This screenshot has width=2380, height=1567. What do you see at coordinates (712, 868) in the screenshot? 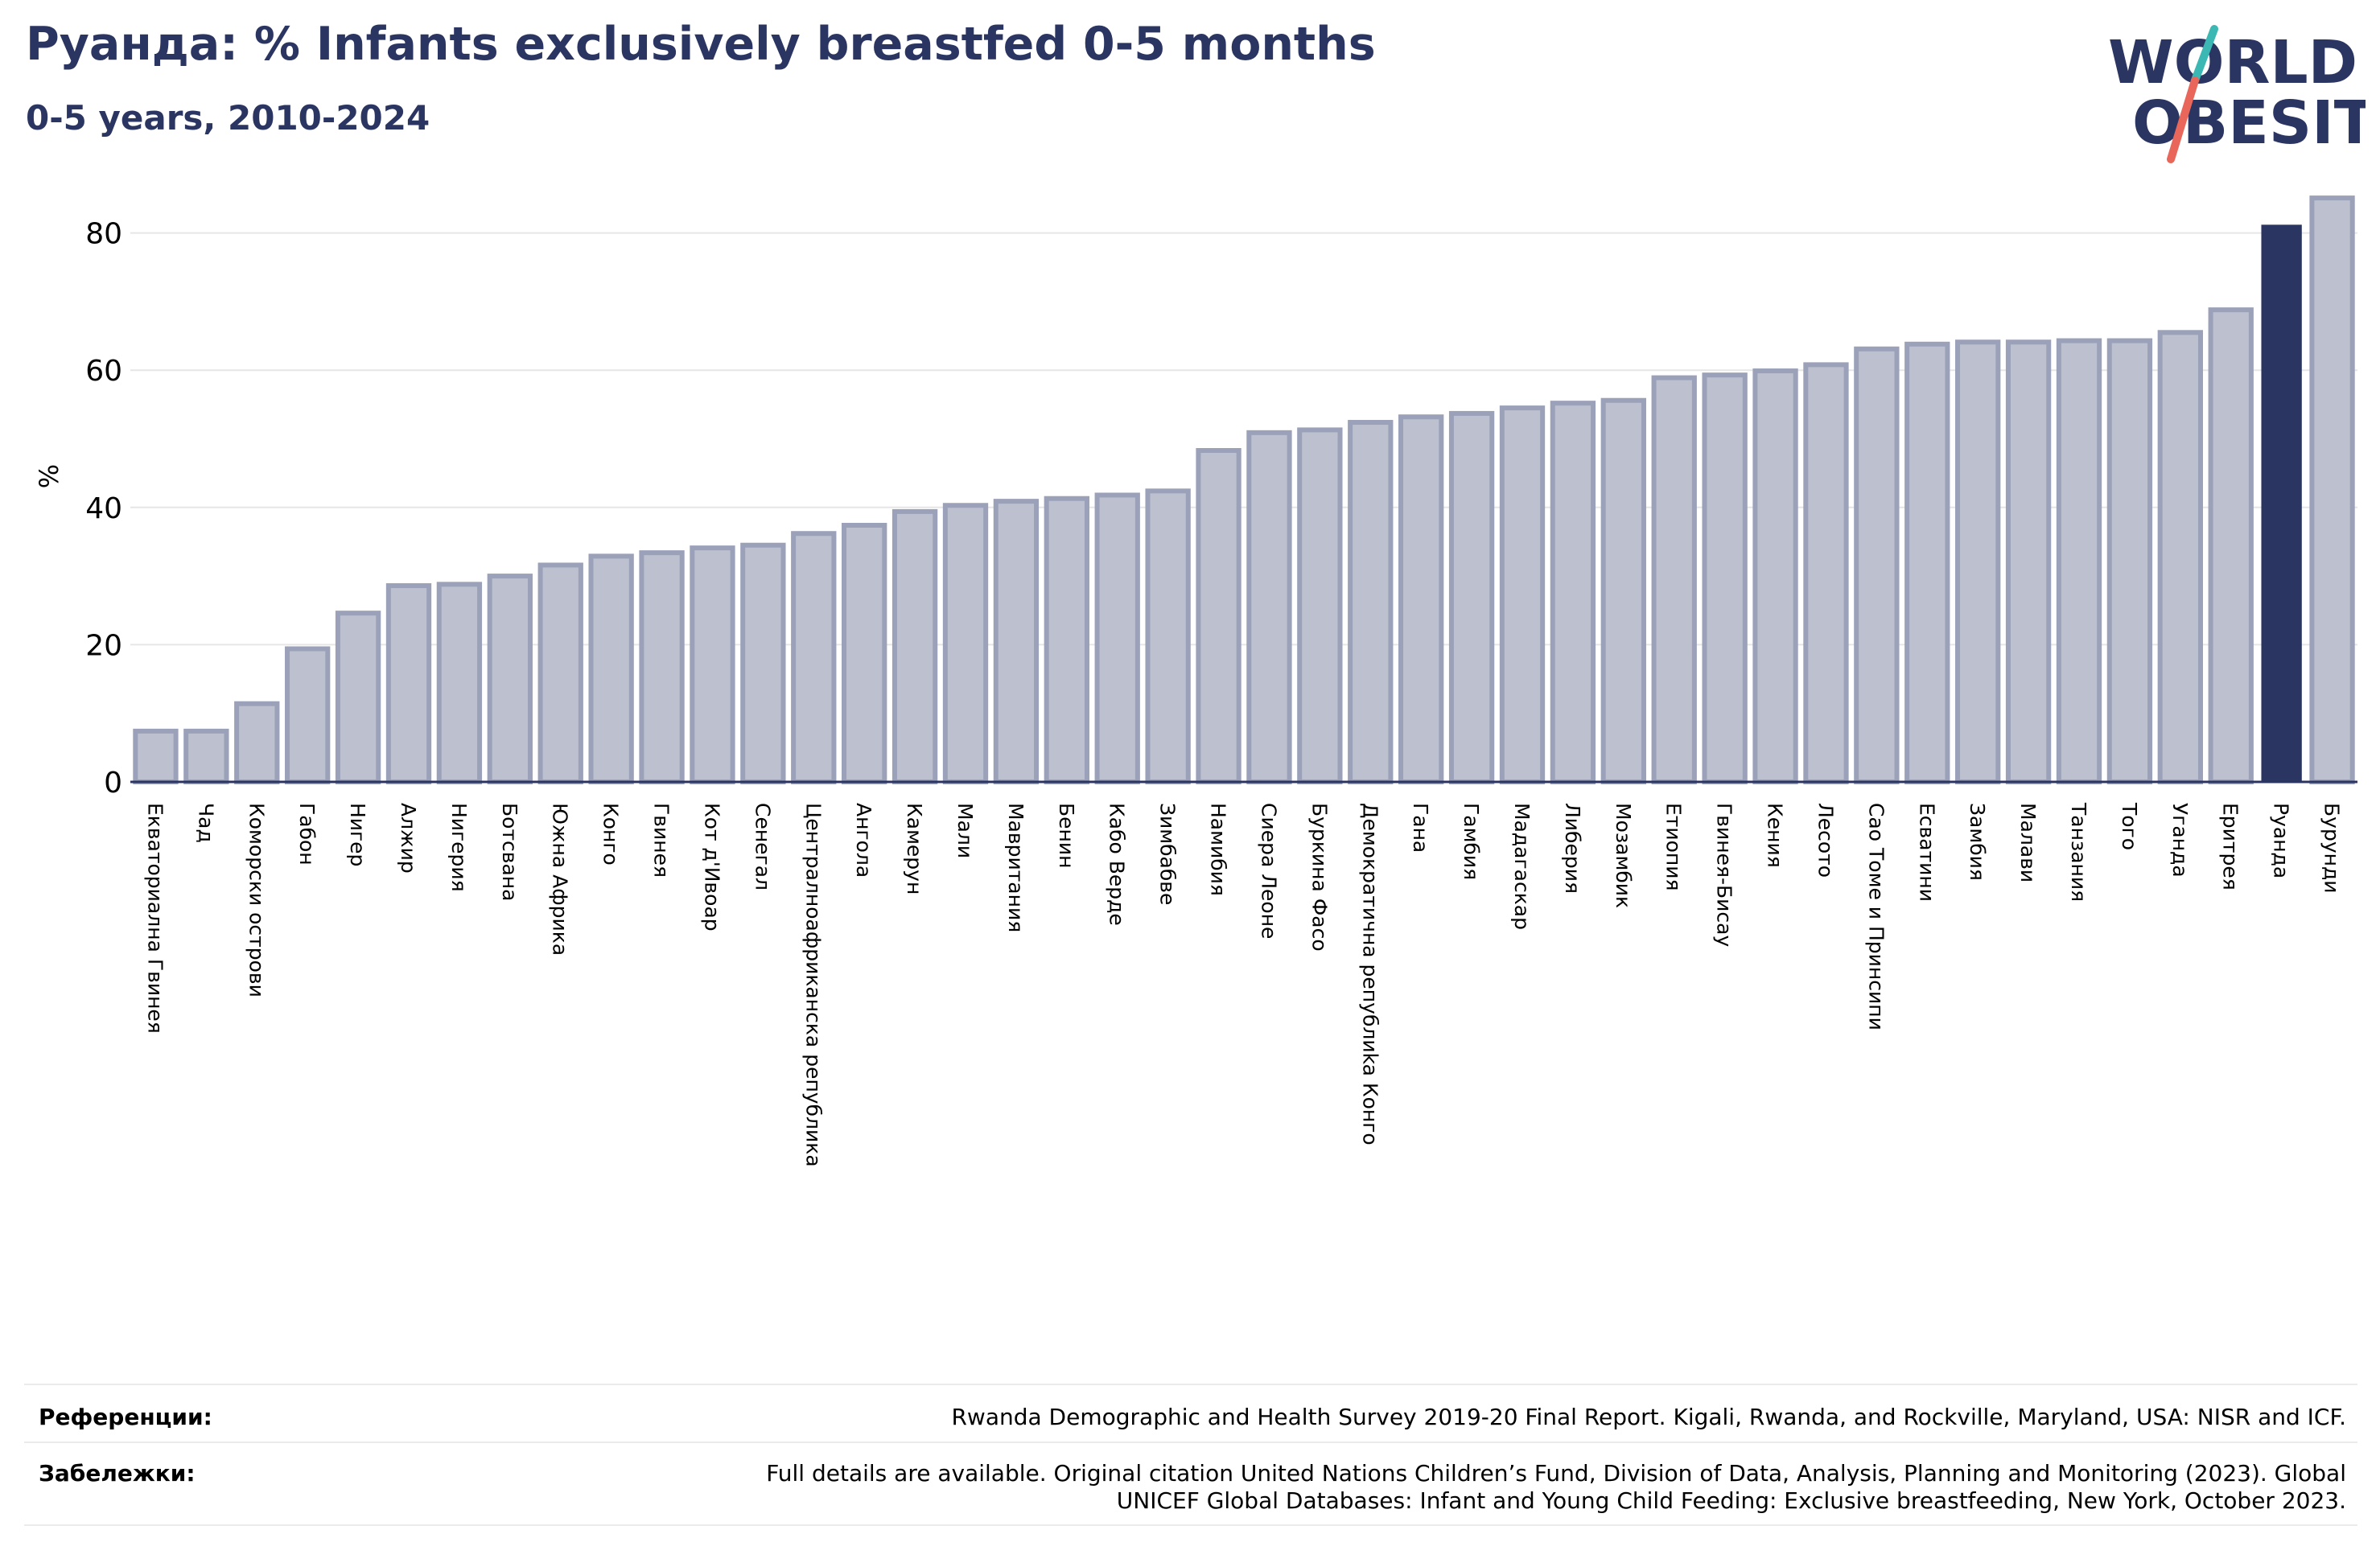
I see `category-label: Кот д'Ивоар` at bounding box center [712, 868].